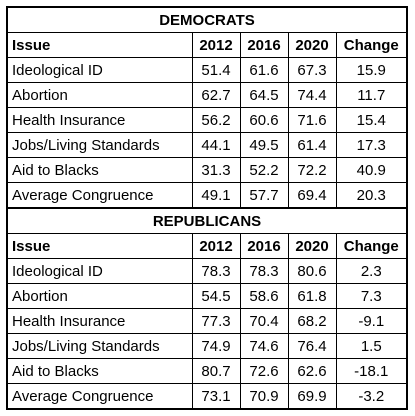 Image resolution: width=415 pixels, height=416 pixels. What do you see at coordinates (312, 95) in the screenshot?
I see `value-cell: 74.4` at bounding box center [312, 95].